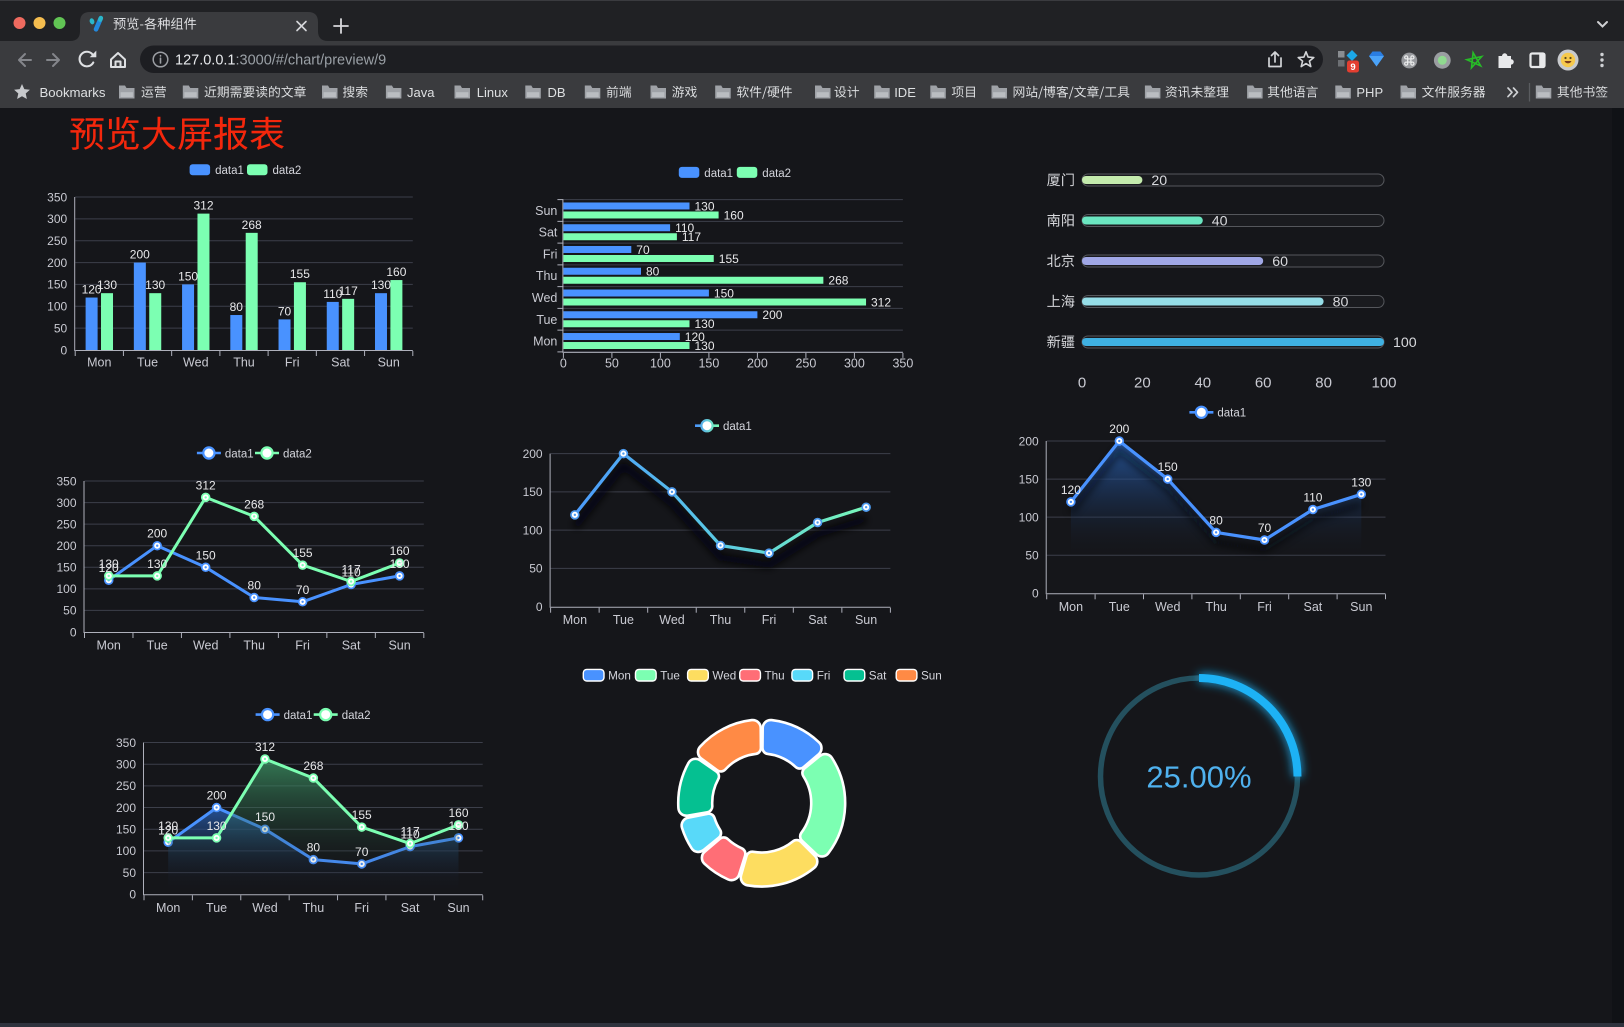 This screenshot has height=1027, width=1624. Describe the element at coordinates (905, 92) in the screenshot. I see `svg-text: IDE` at that location.